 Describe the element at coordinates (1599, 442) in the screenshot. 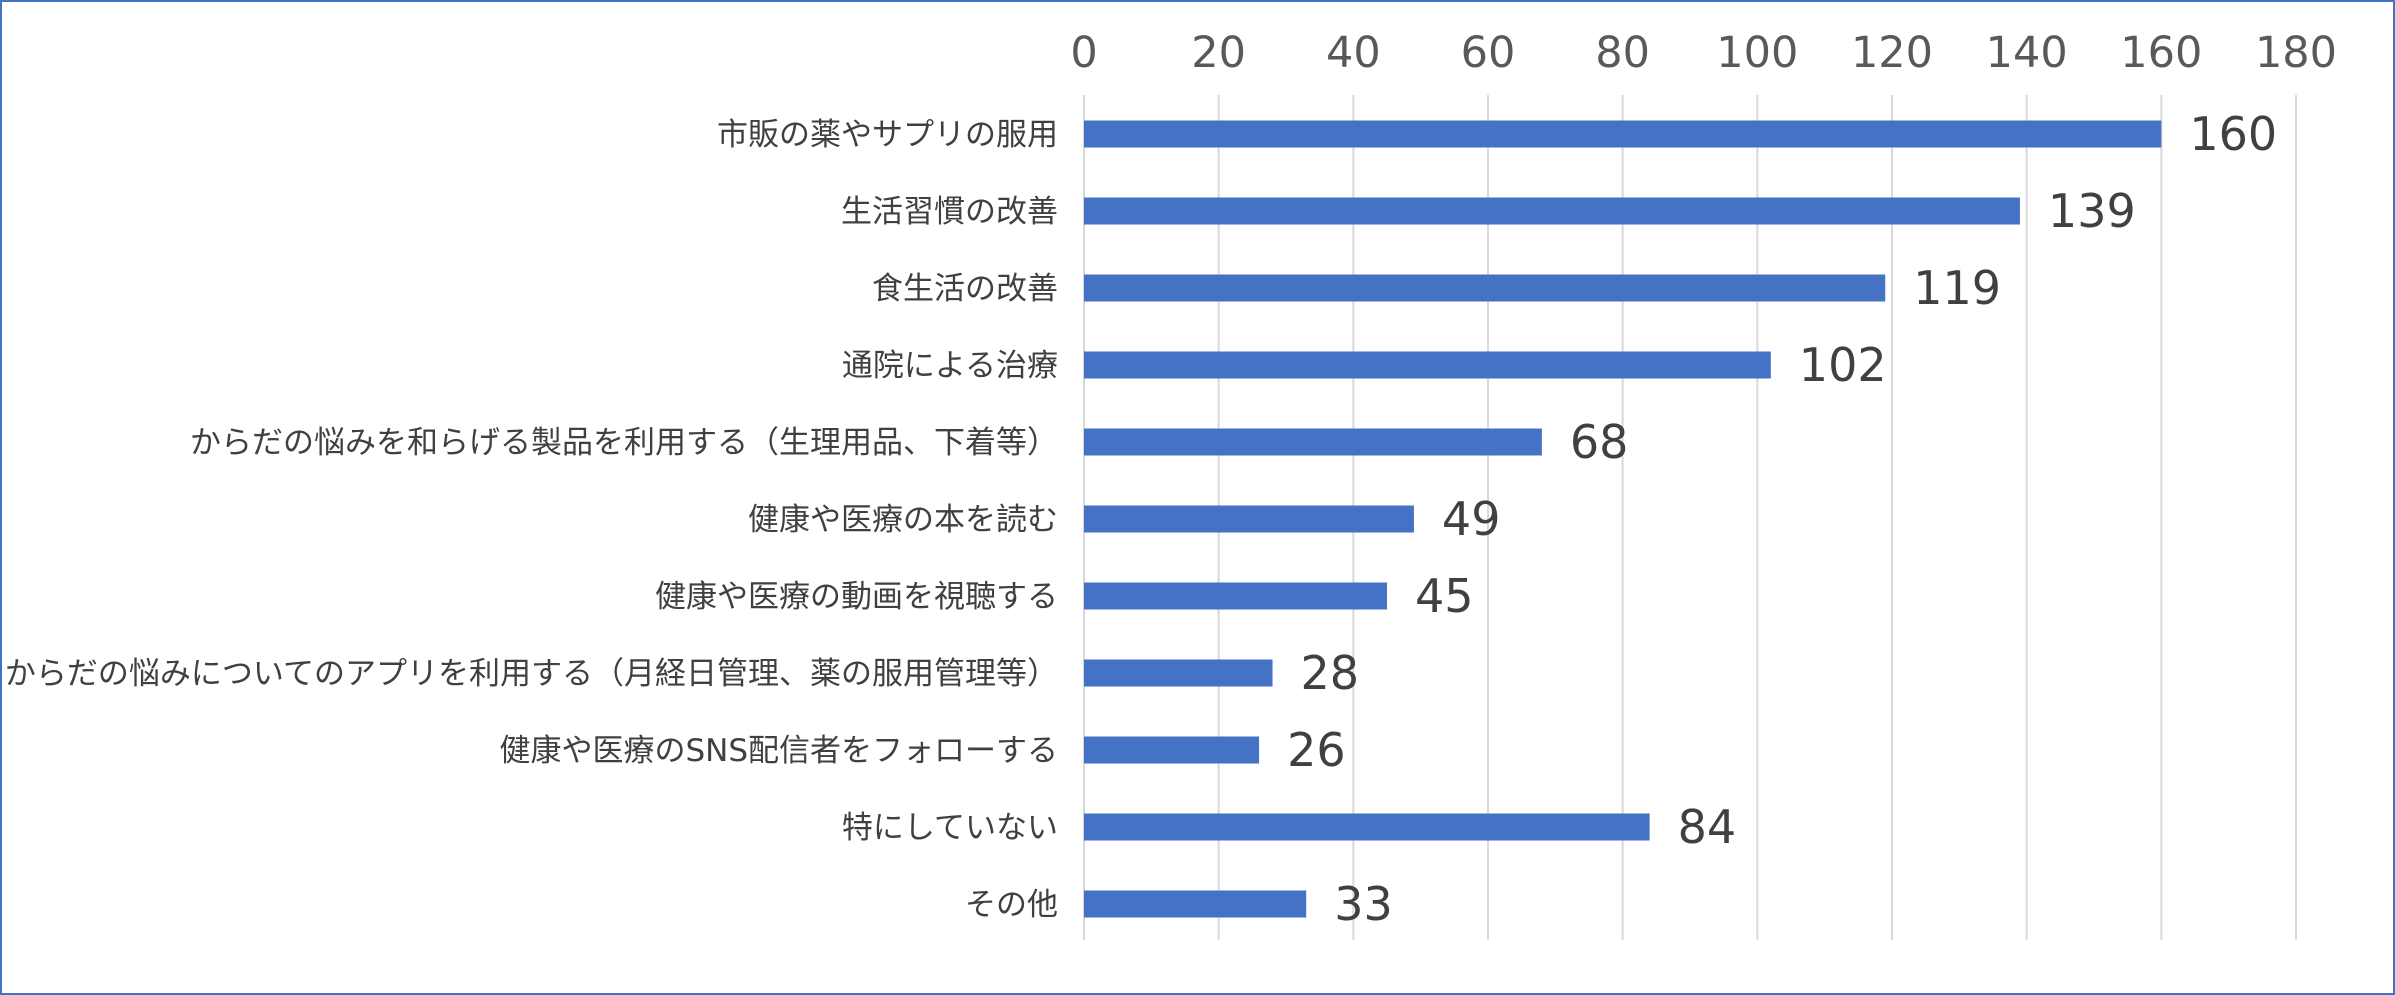

I see `data-label: 68` at that location.